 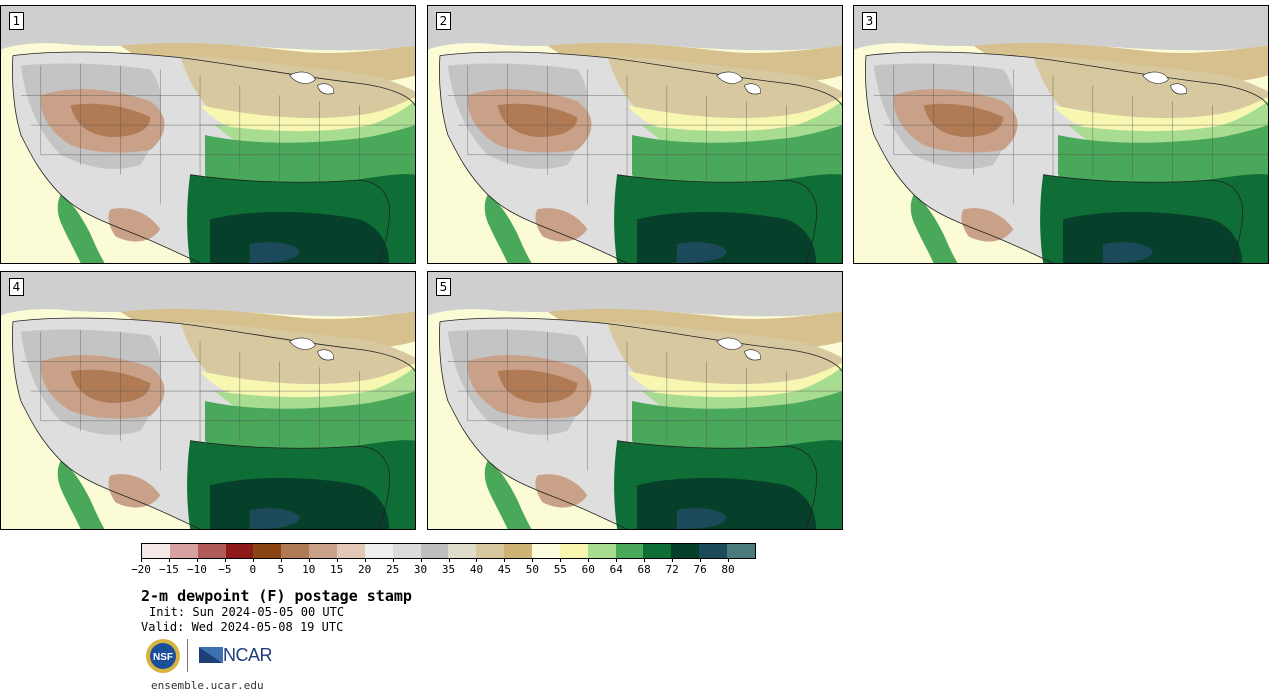 I want to click on colorbar-tick-label: 30, so click(x=420, y=569).